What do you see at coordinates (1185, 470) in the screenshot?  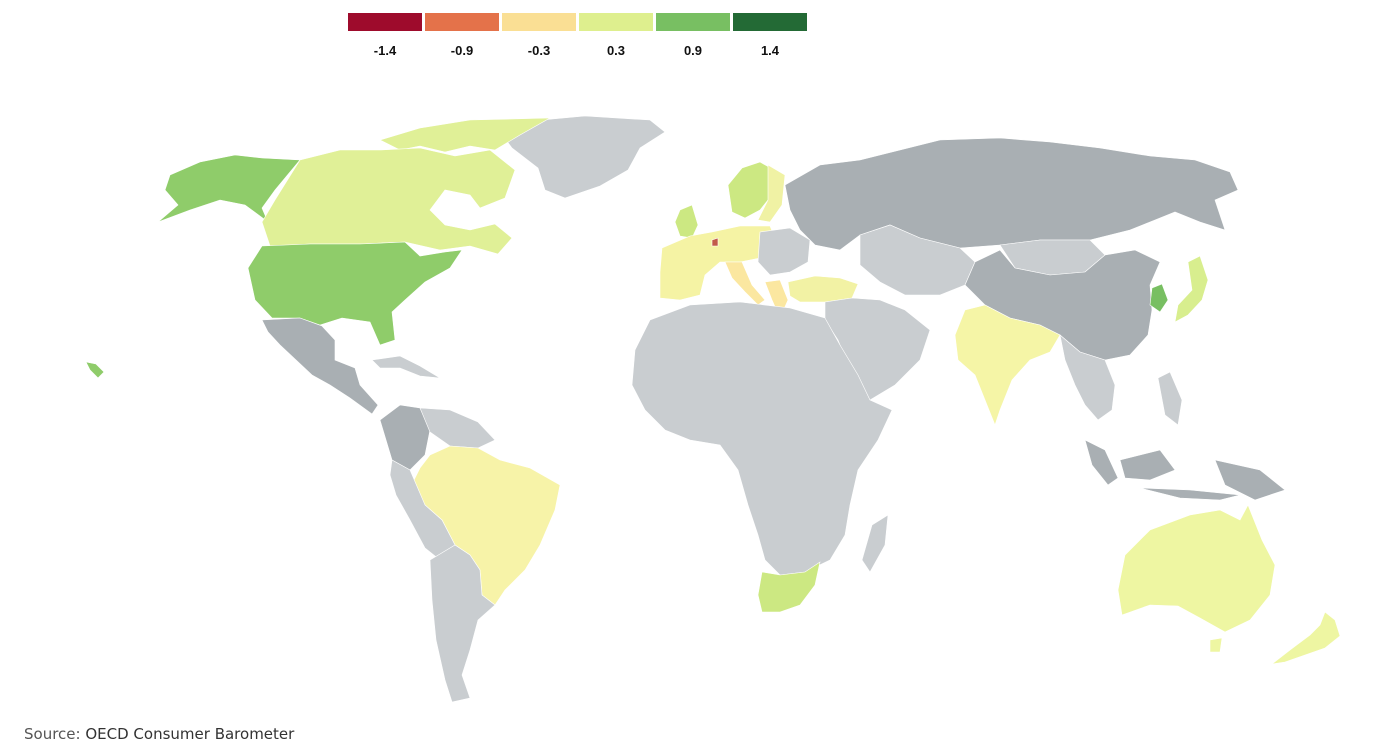 I see `region-indonesia` at bounding box center [1185, 470].